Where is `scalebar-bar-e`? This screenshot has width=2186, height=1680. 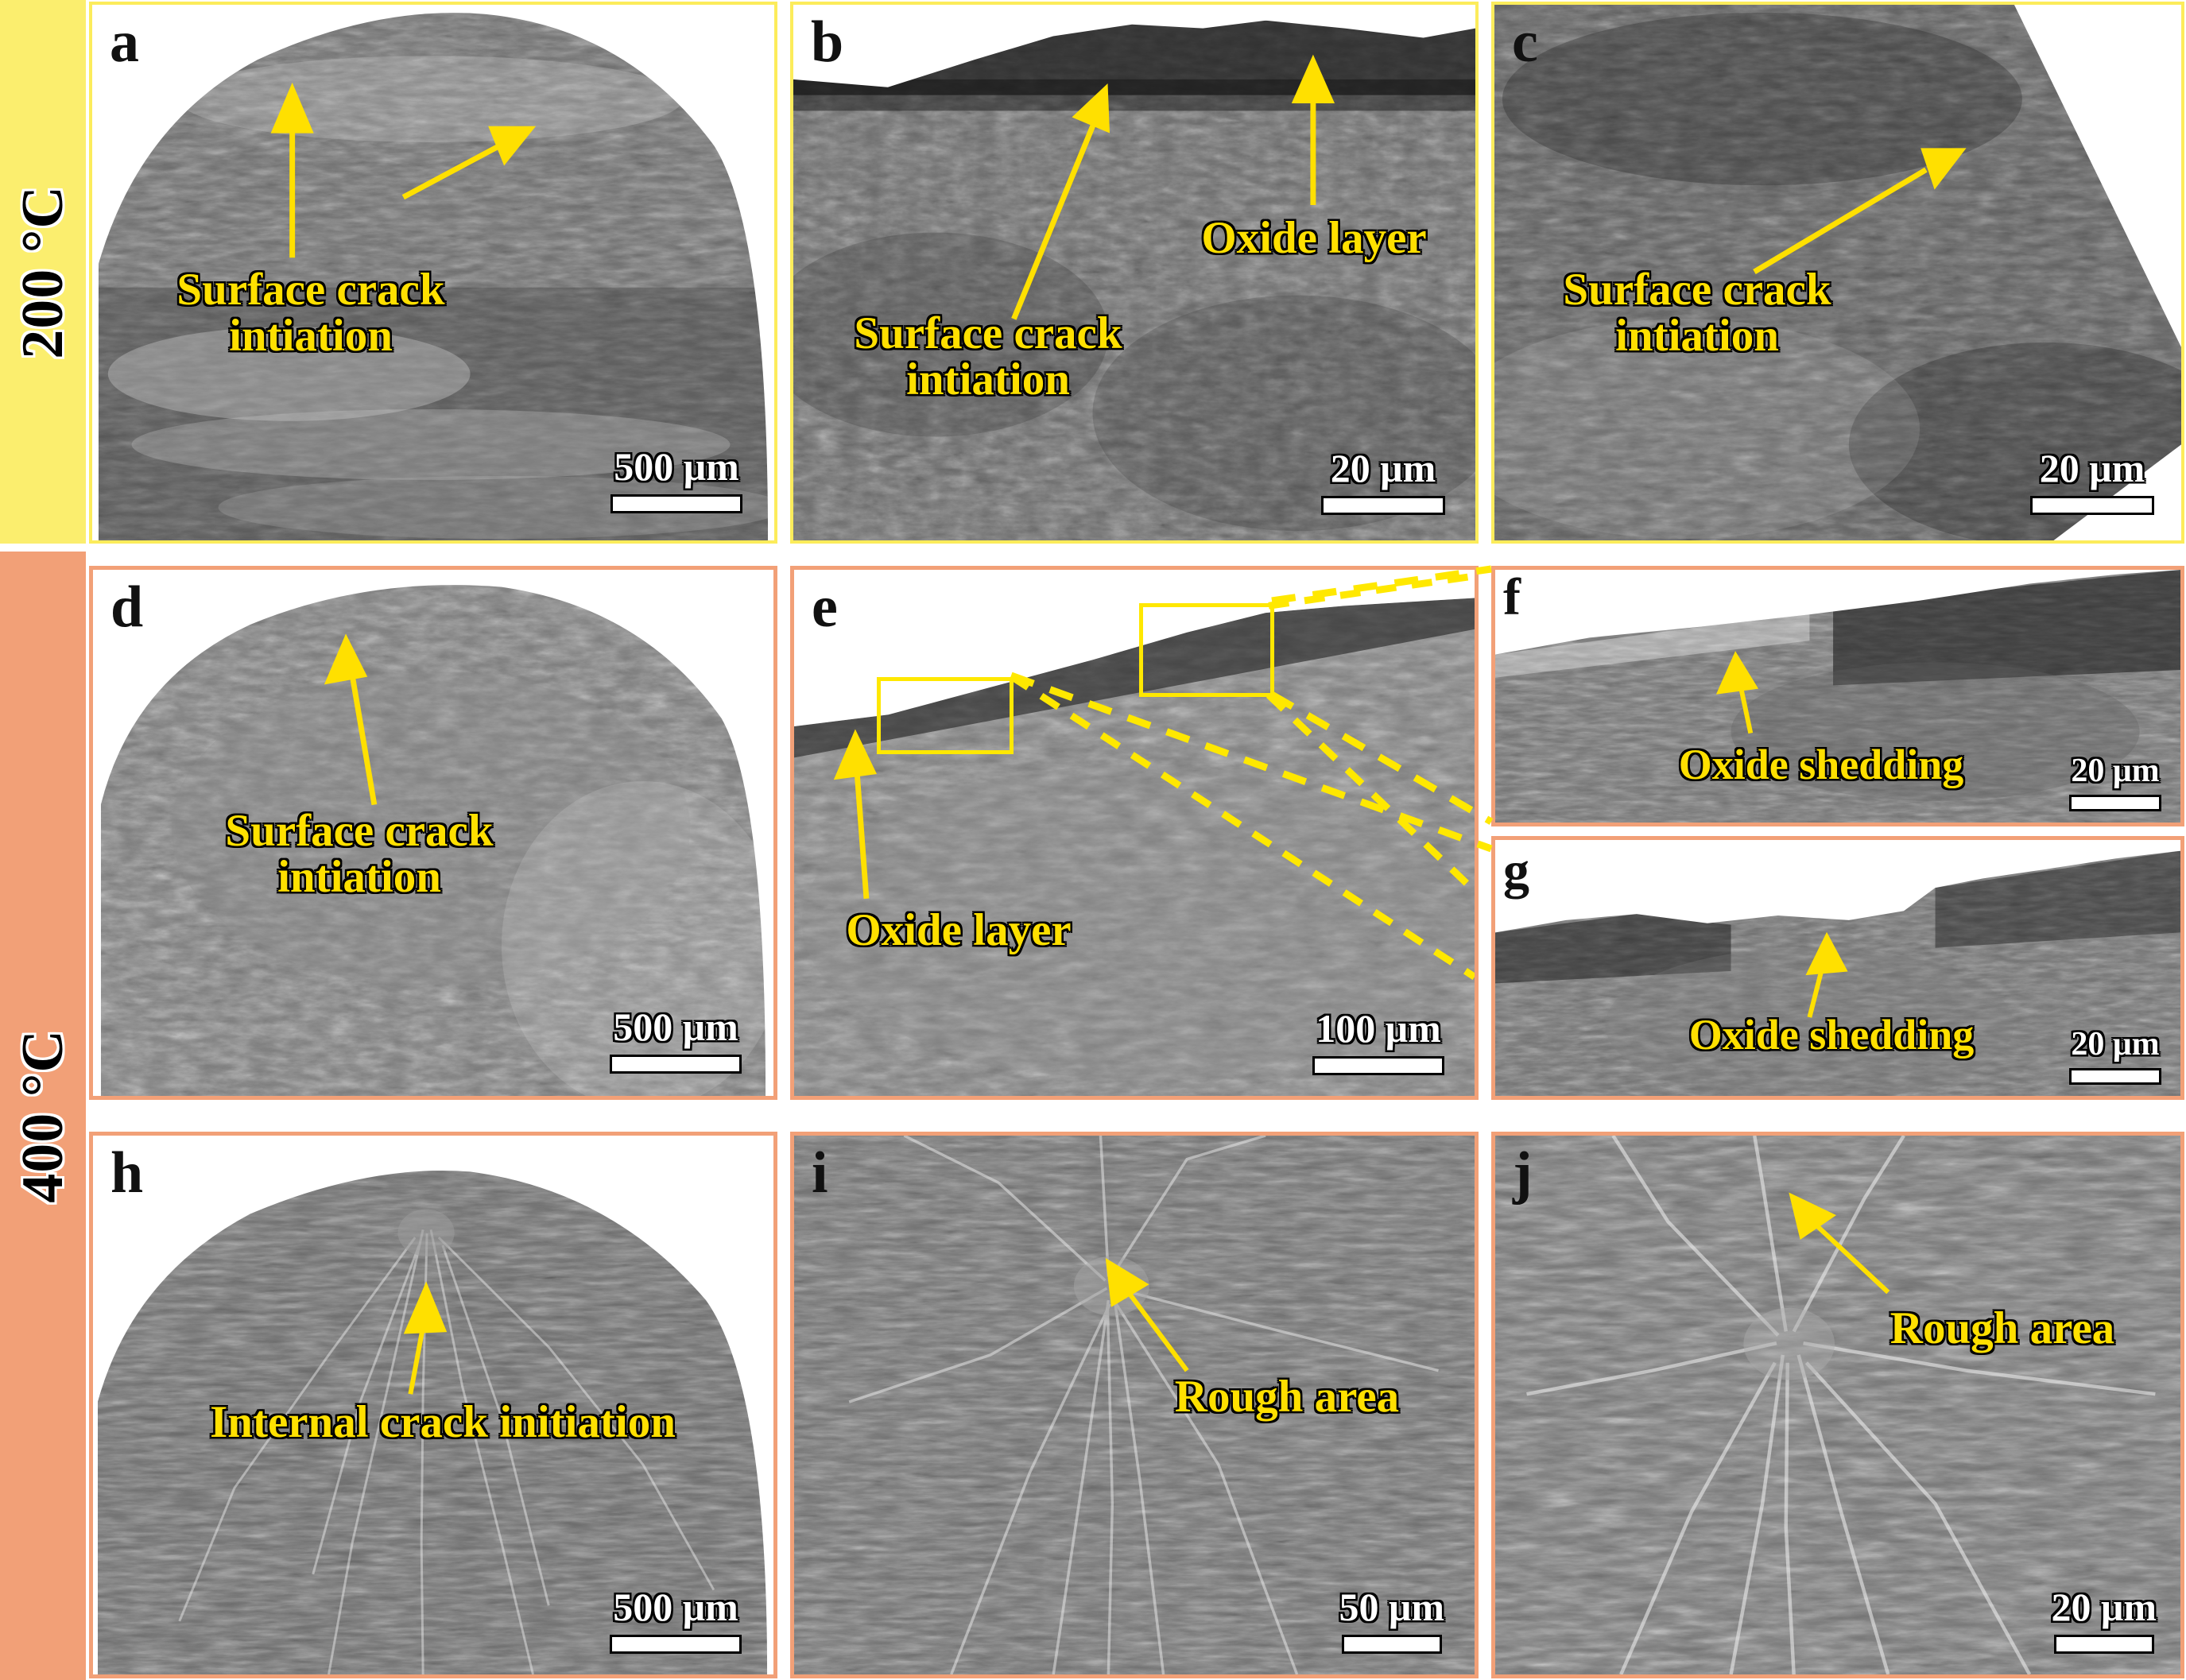 scalebar-bar-e is located at coordinates (1378, 1065).